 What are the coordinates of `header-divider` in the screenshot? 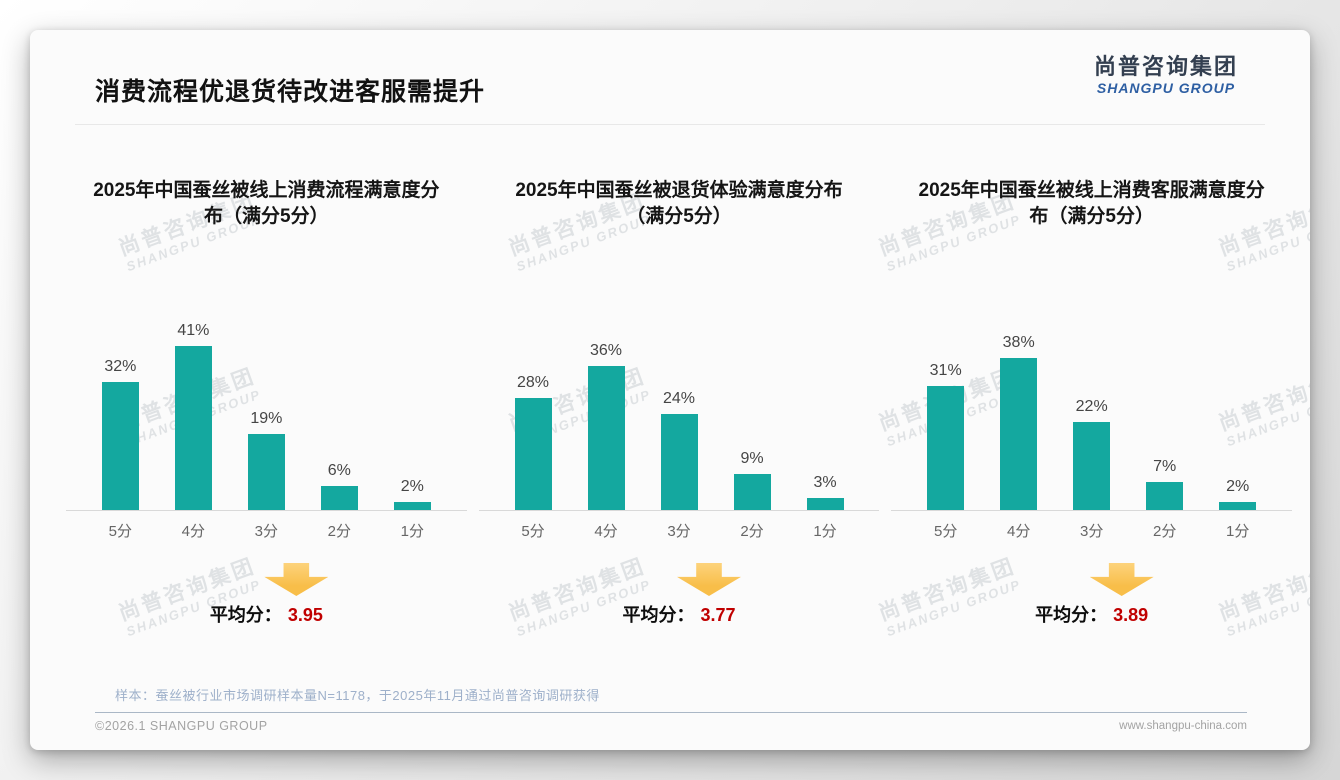 It's located at (670, 124).